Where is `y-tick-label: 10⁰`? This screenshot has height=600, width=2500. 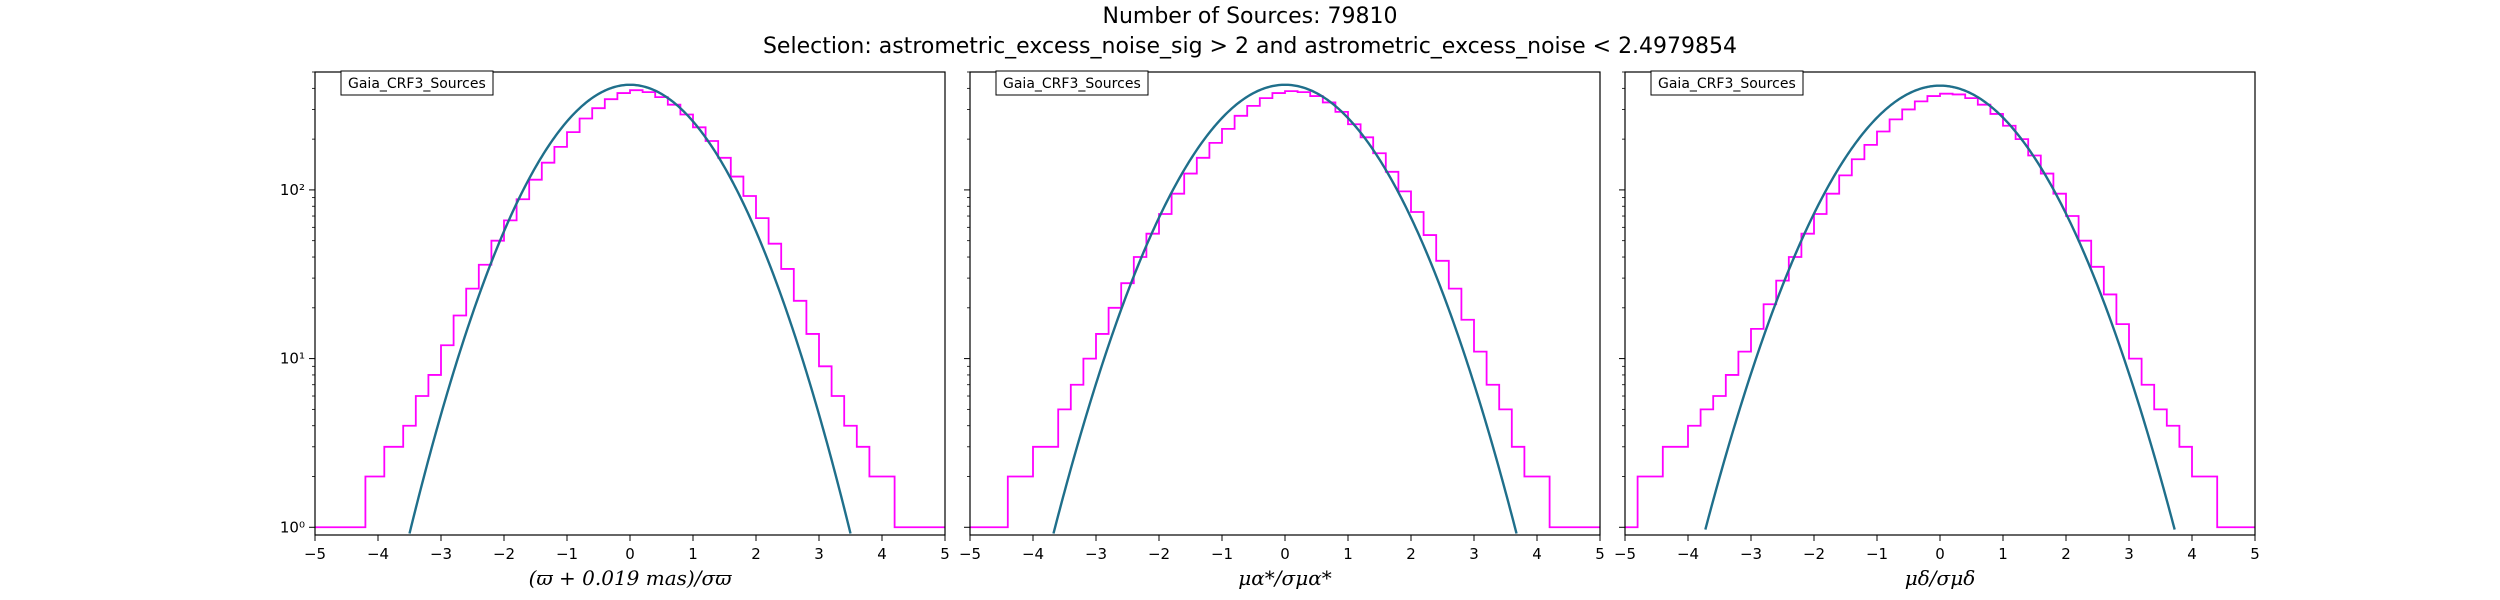
y-tick-label: 10⁰ is located at coordinates (292, 527).